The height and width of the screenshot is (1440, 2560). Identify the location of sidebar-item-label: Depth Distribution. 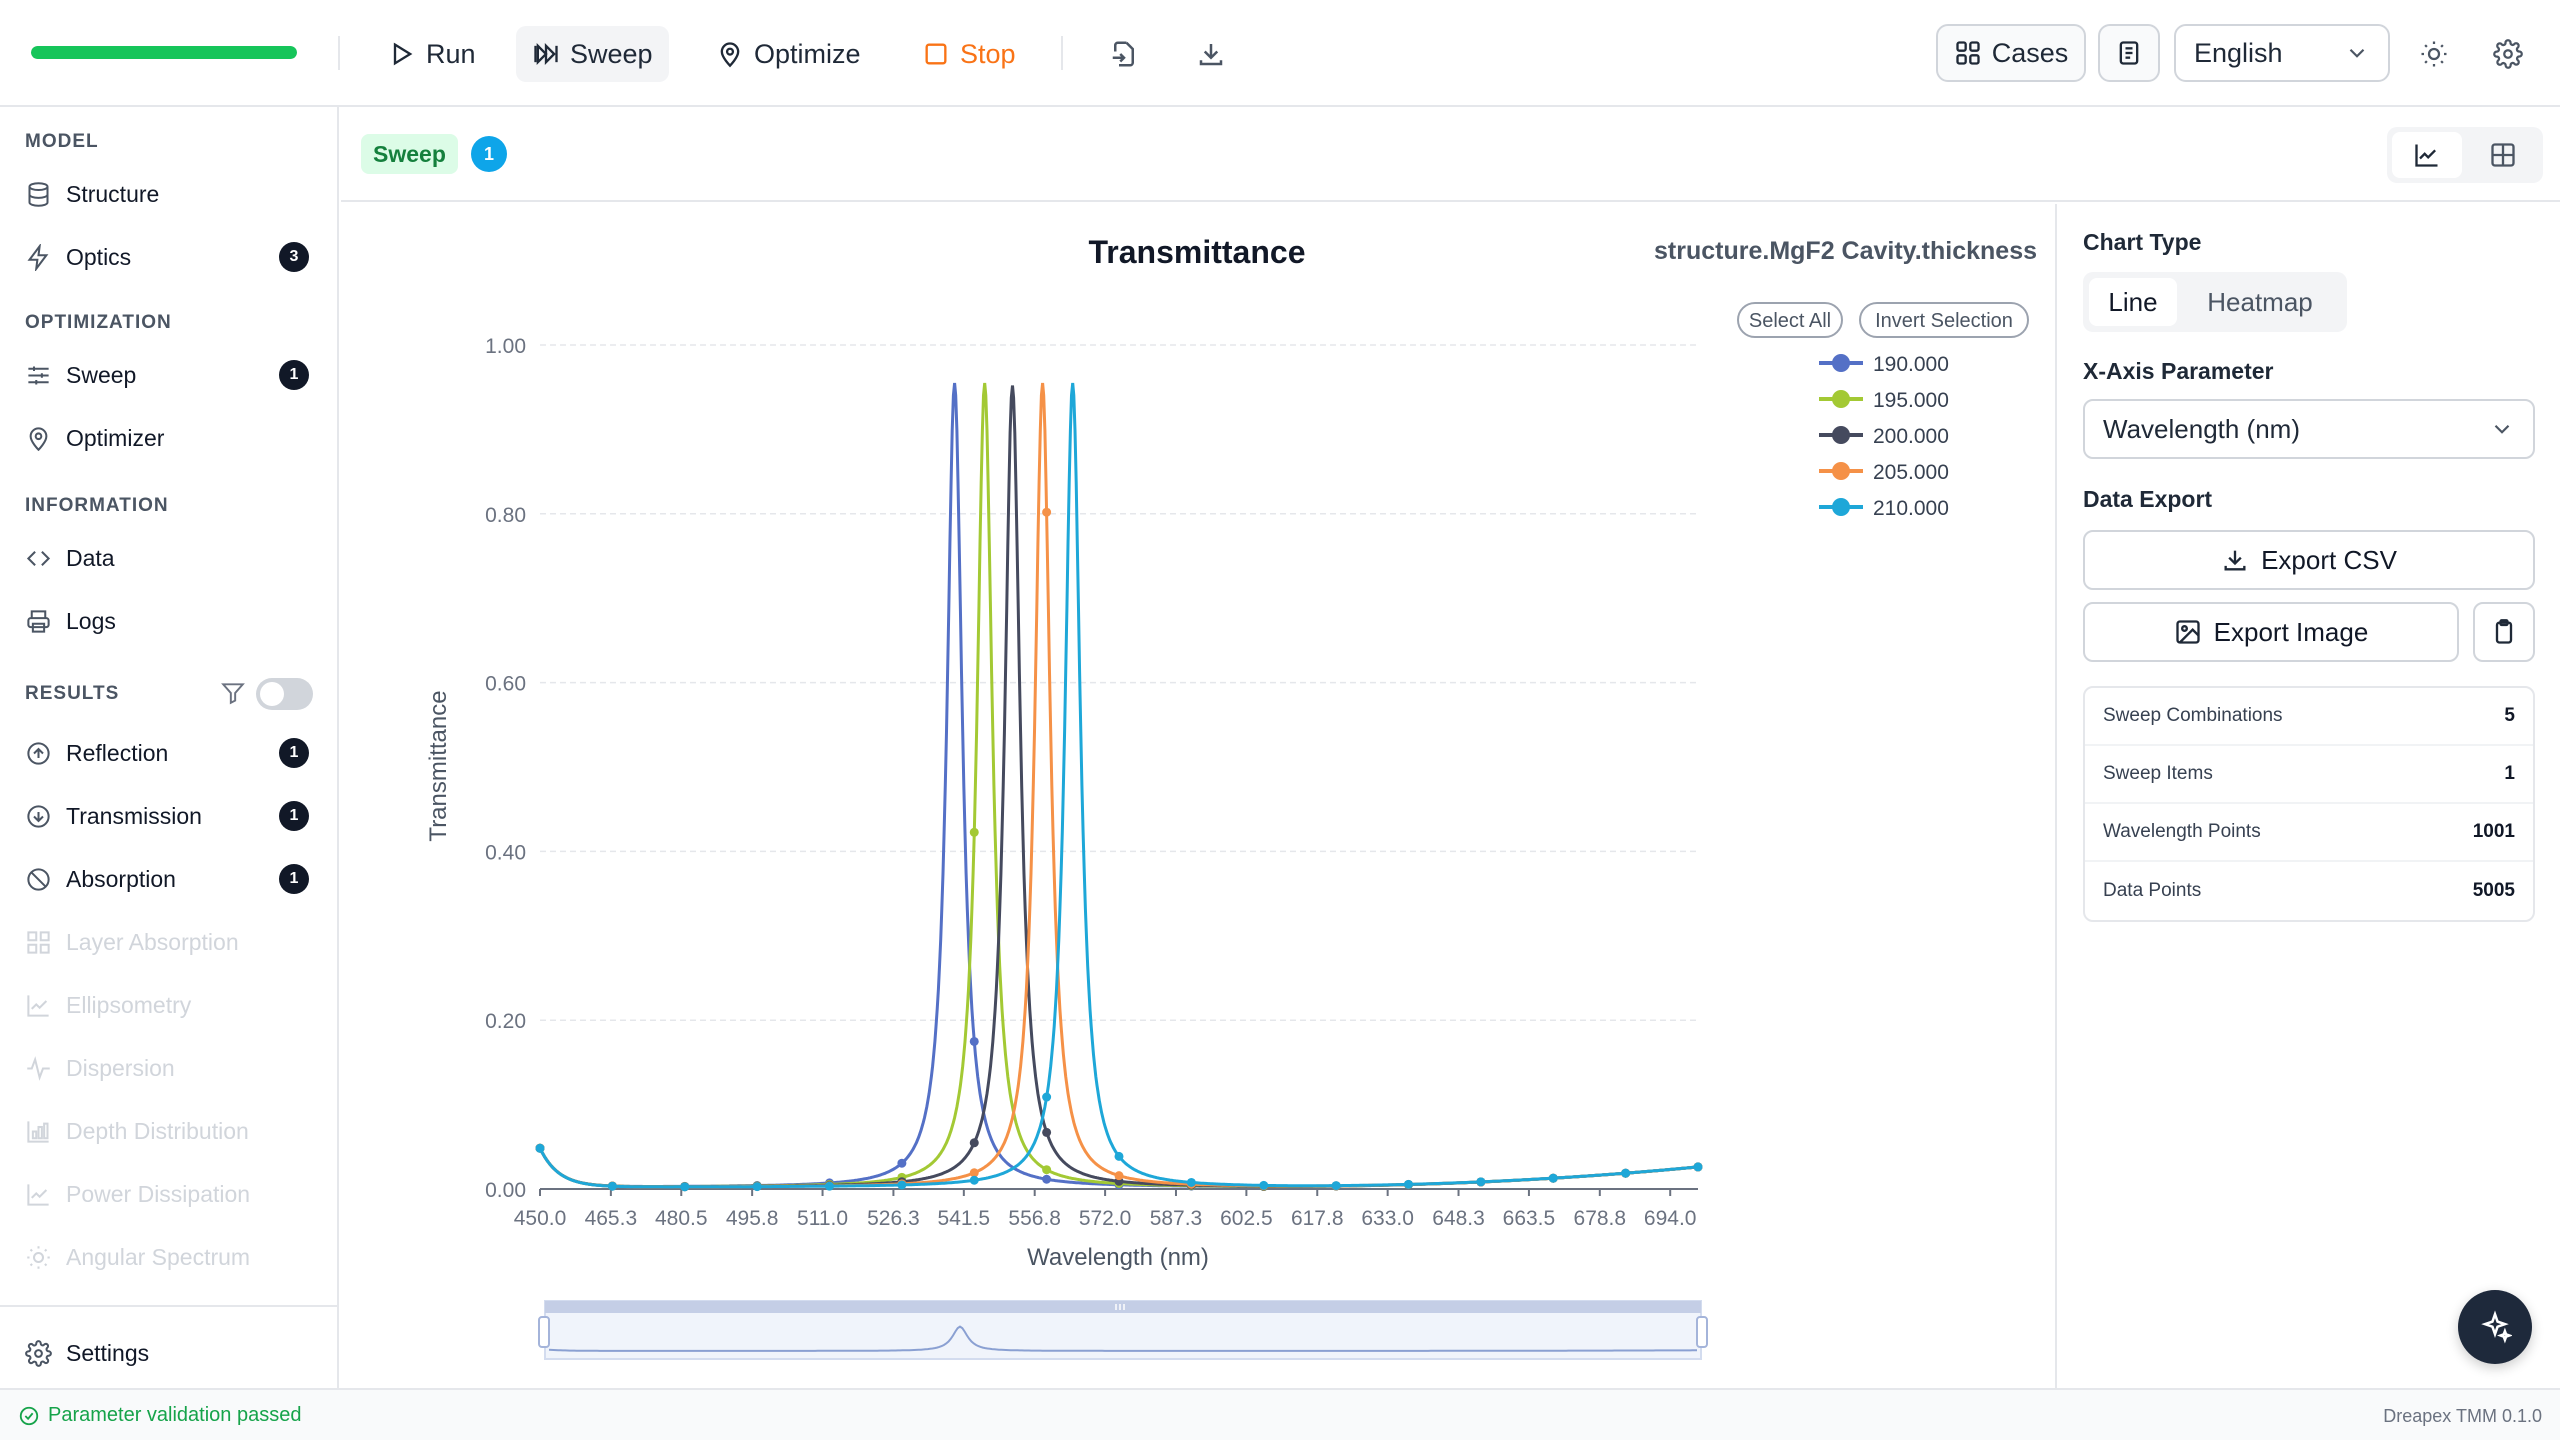
(157, 1130).